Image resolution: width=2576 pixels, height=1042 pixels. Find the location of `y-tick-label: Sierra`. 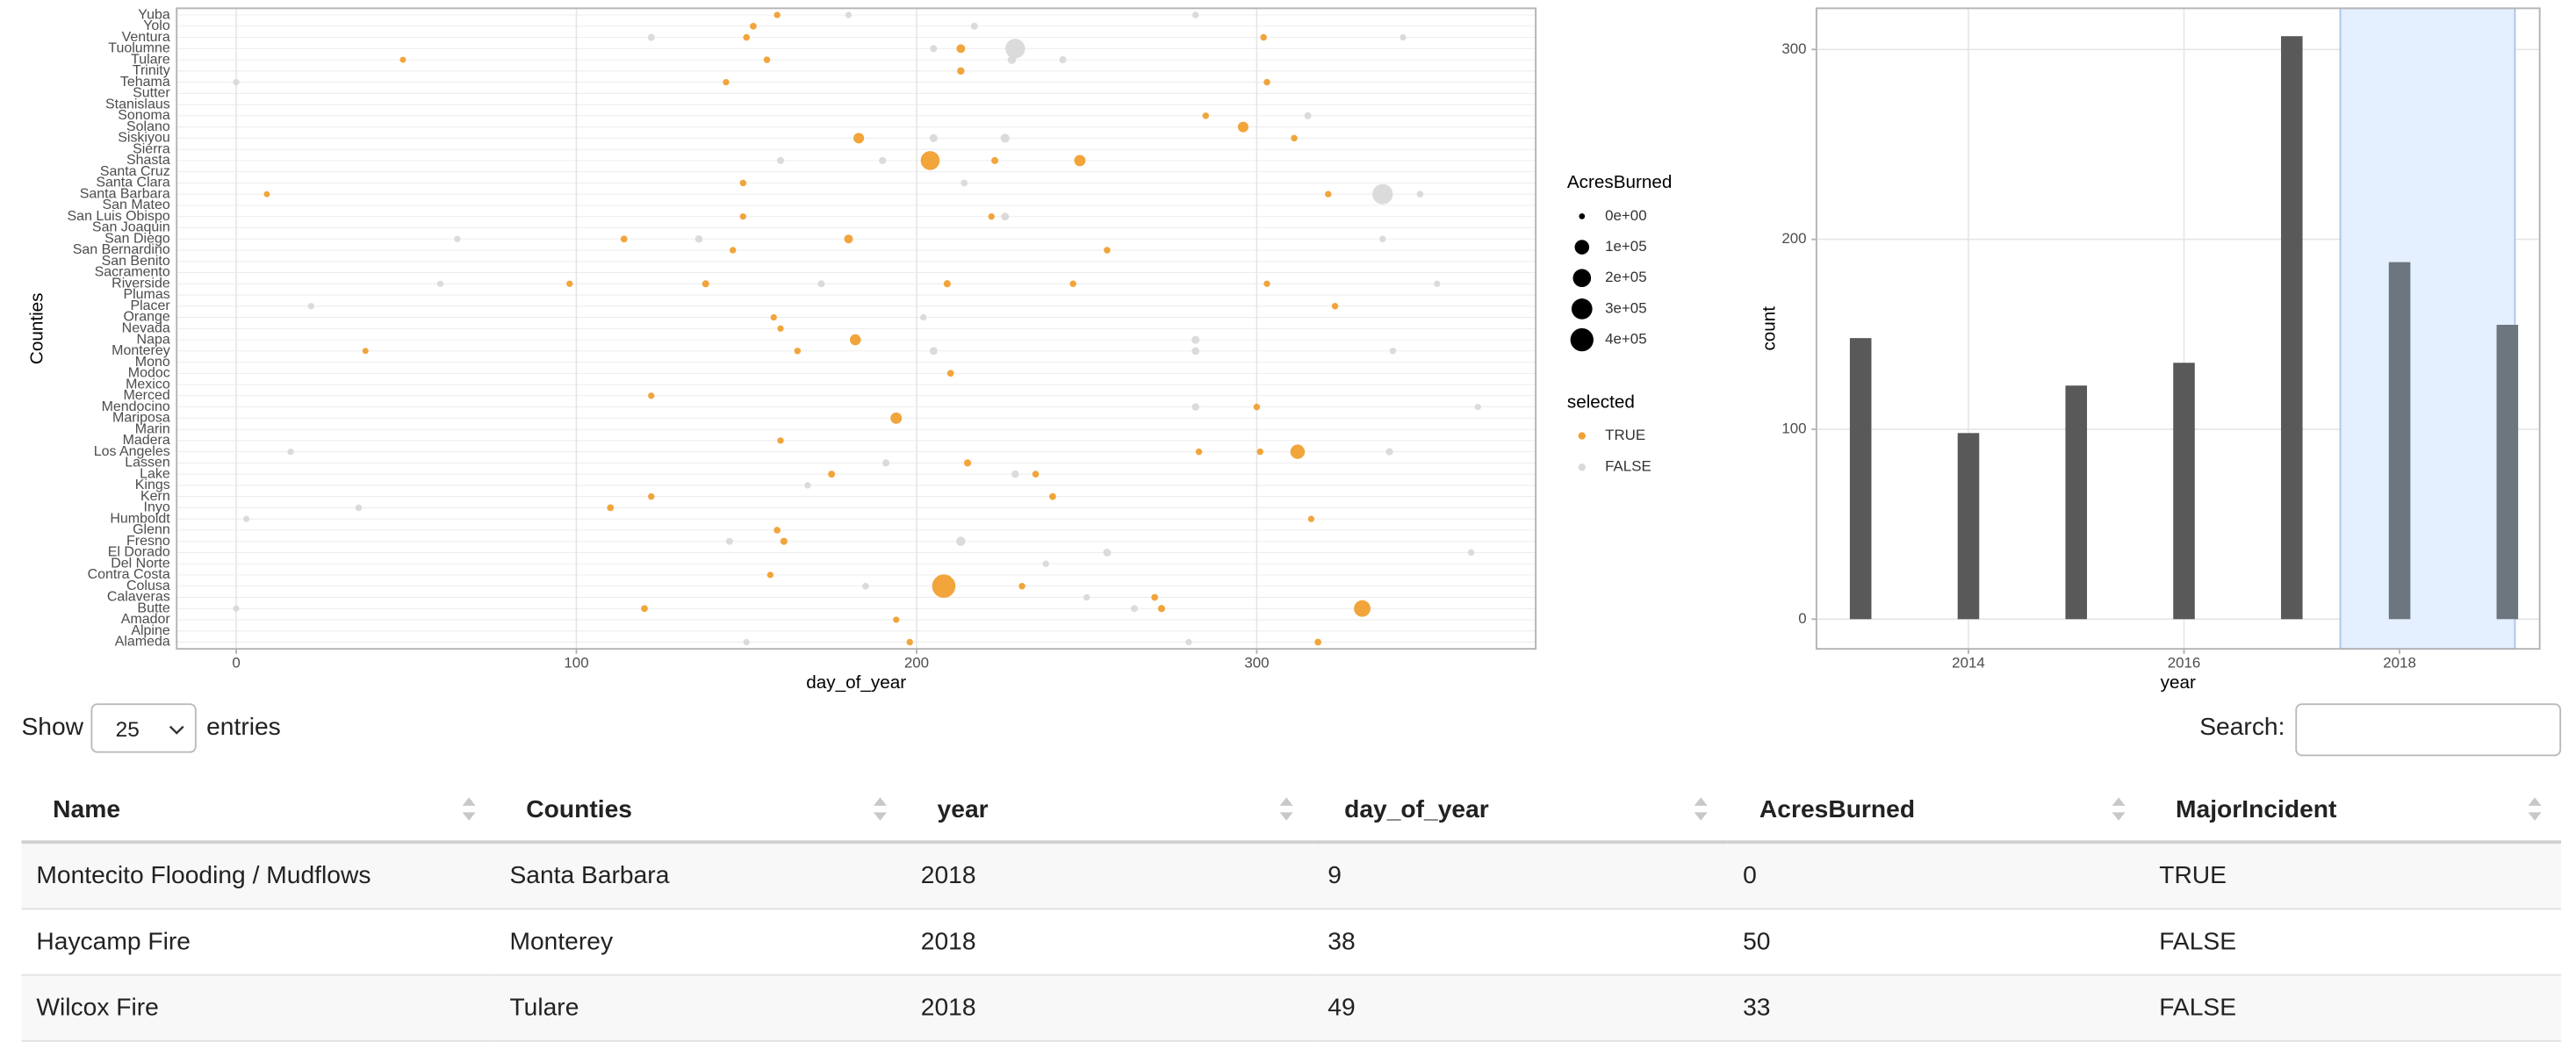

y-tick-label: Sierra is located at coordinates (151, 148).